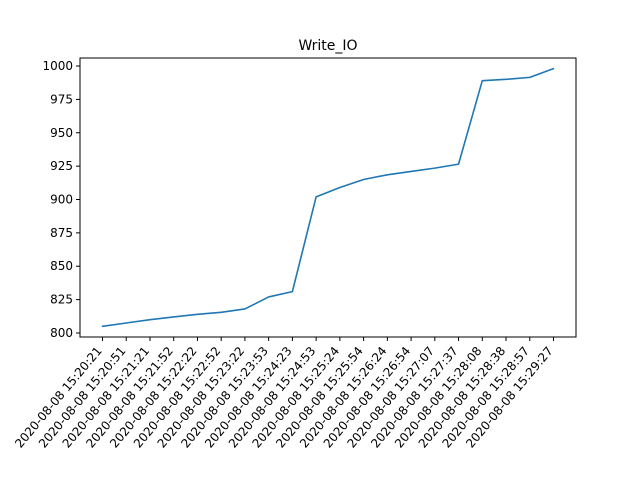 Image resolution: width=640 pixels, height=480 pixels. I want to click on y-tick-label: 1000, so click(57, 66).